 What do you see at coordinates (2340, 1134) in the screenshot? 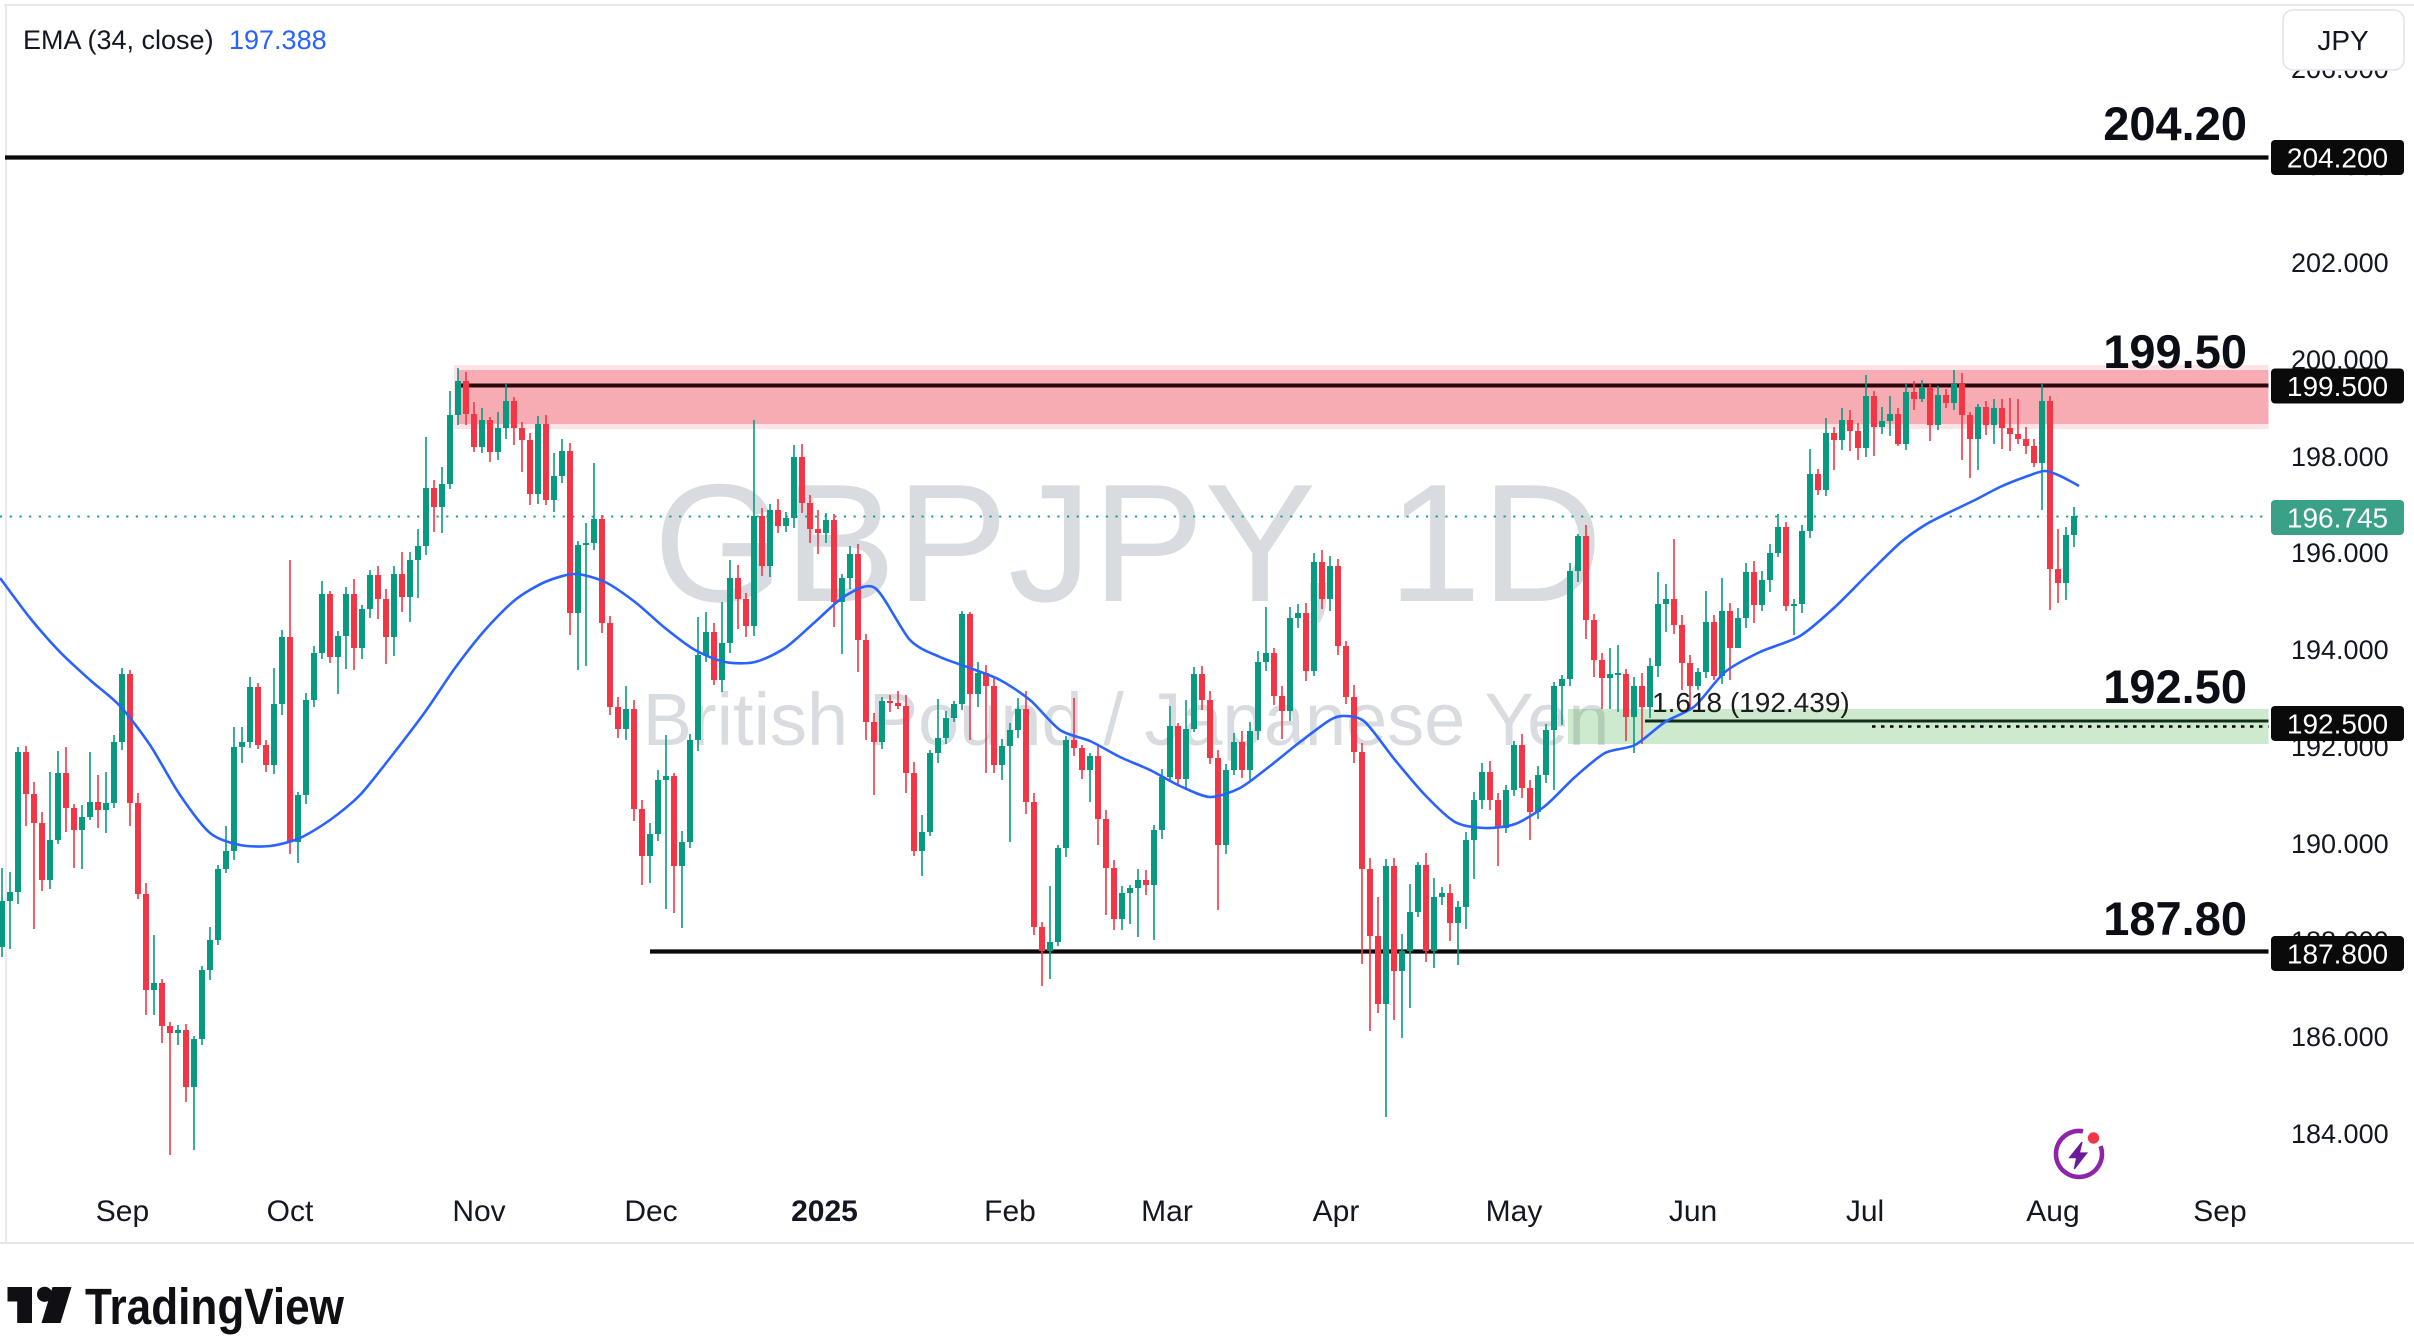
I see `svg-text: 184.000` at bounding box center [2340, 1134].